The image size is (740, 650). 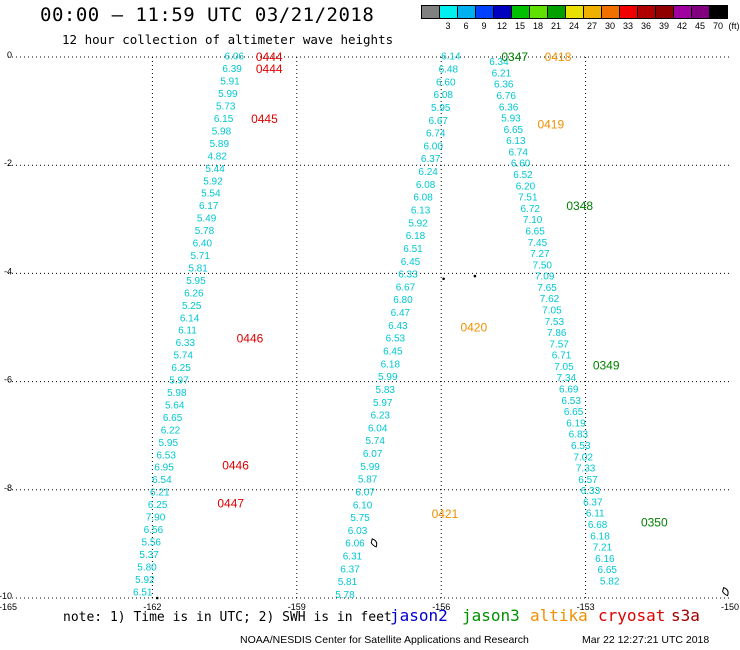 What do you see at coordinates (169, 443) in the screenshot?
I see `wave-height-value: 5.95` at bounding box center [169, 443].